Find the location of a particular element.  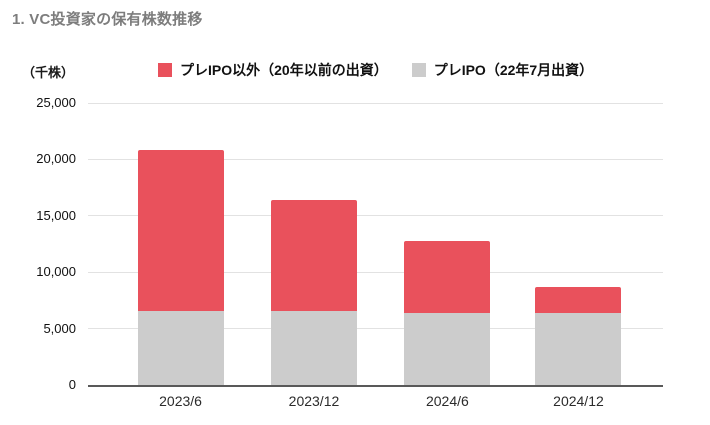

y-tick-label: 15,000 is located at coordinates (56, 215).